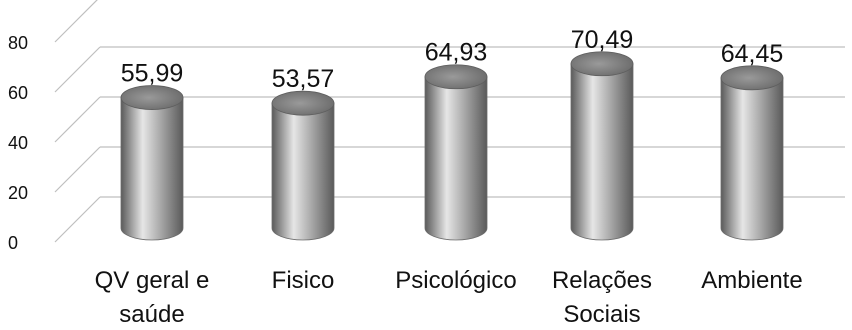 This screenshot has height=330, width=852. Describe the element at coordinates (303, 79) in the screenshot. I see `data-label: 53,57` at that location.